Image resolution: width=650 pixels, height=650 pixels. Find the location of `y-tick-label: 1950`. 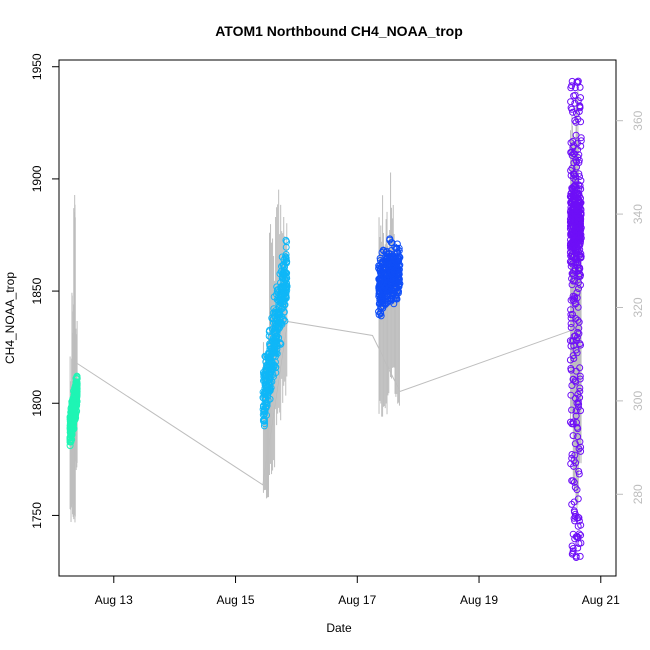

y-tick-label: 1950 is located at coordinates (37, 66).